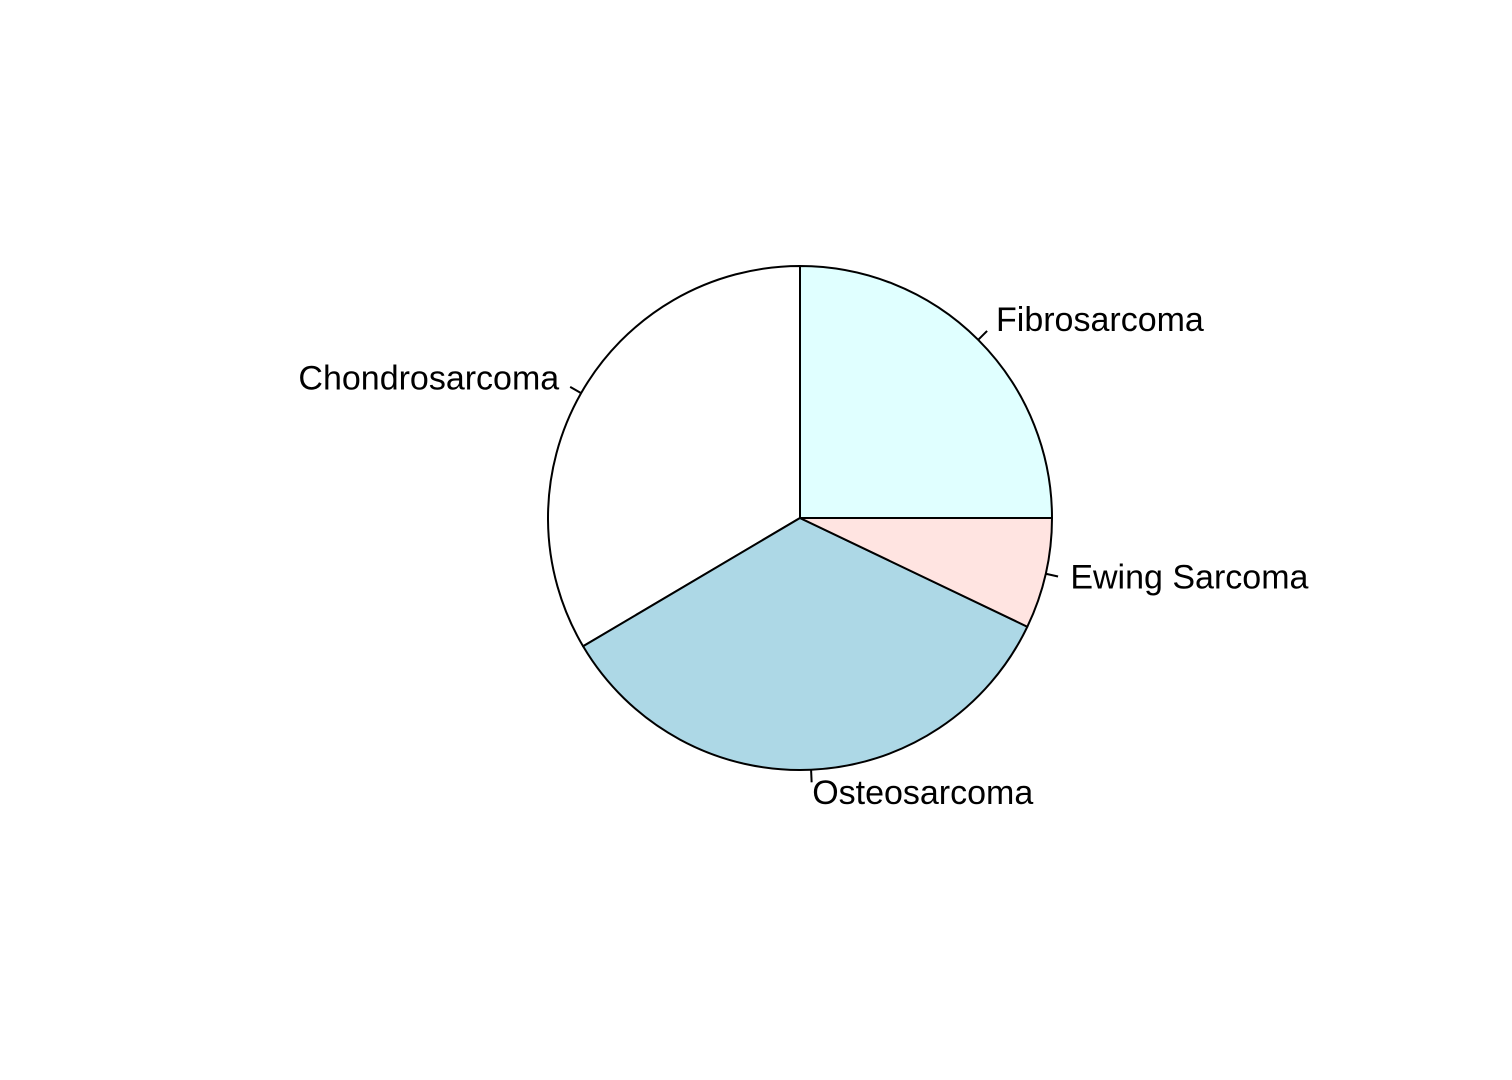 Image resolution: width=1512 pixels, height=1080 pixels. I want to click on label-ticks, so click(814, 556).